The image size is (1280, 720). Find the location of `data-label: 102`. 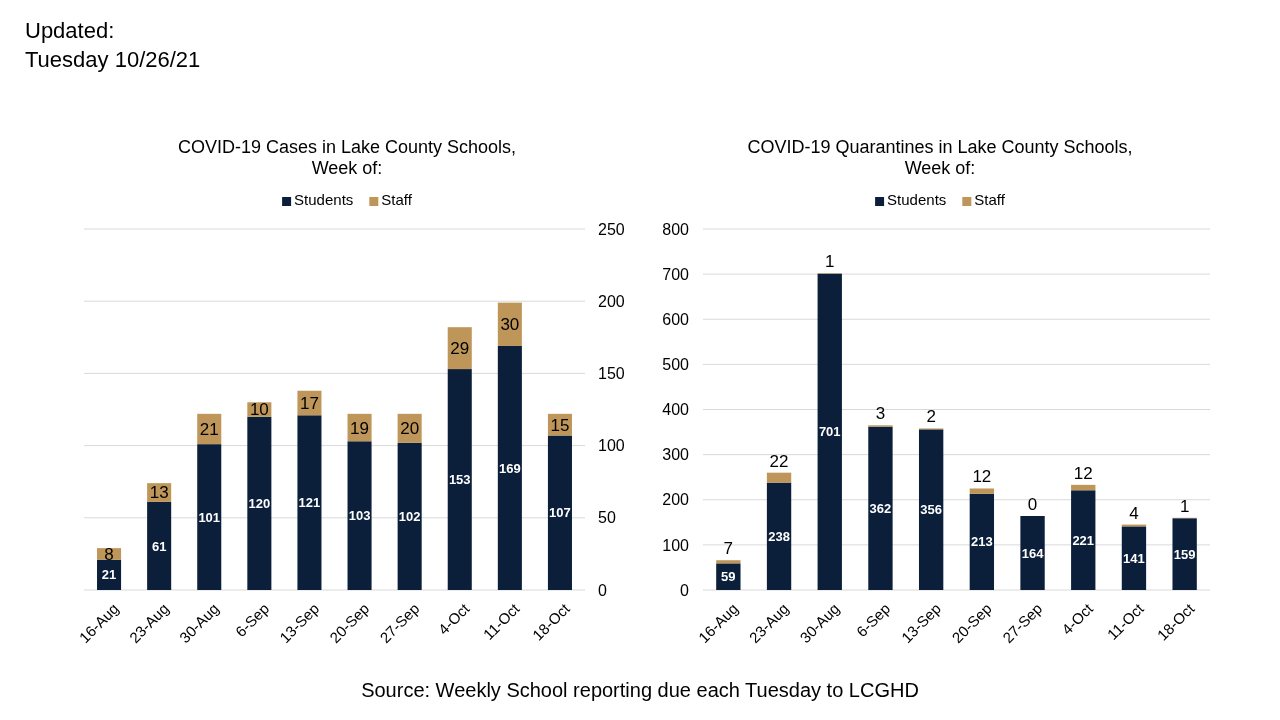

data-label: 102 is located at coordinates (409, 516).